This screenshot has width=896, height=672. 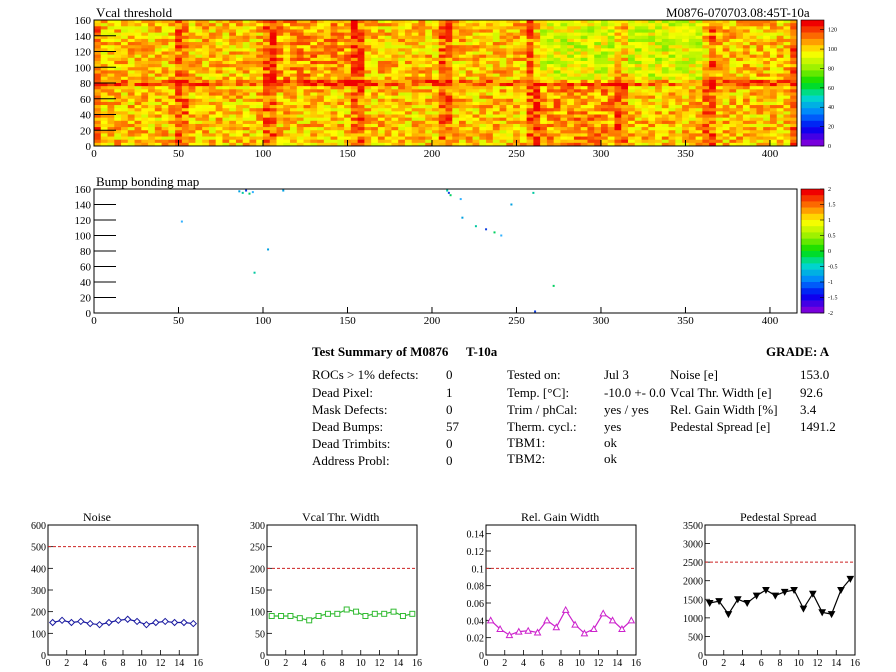 What do you see at coordinates (832, 31) in the screenshot?
I see `colour-scale-label: 120` at bounding box center [832, 31].